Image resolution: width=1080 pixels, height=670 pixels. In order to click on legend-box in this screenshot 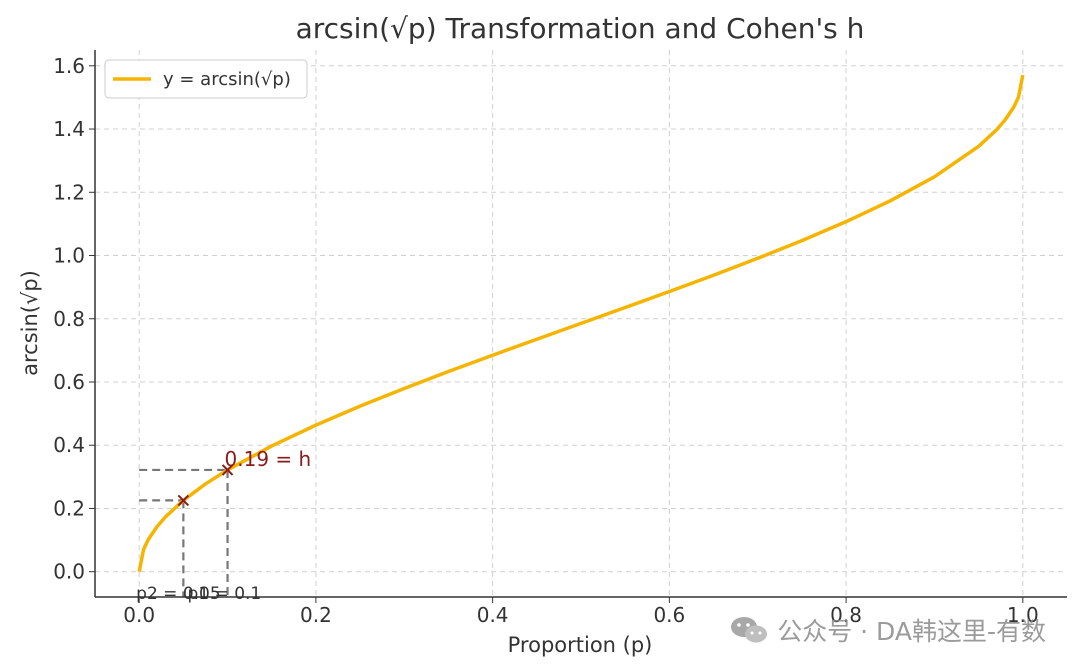, I will do `click(206, 79)`.